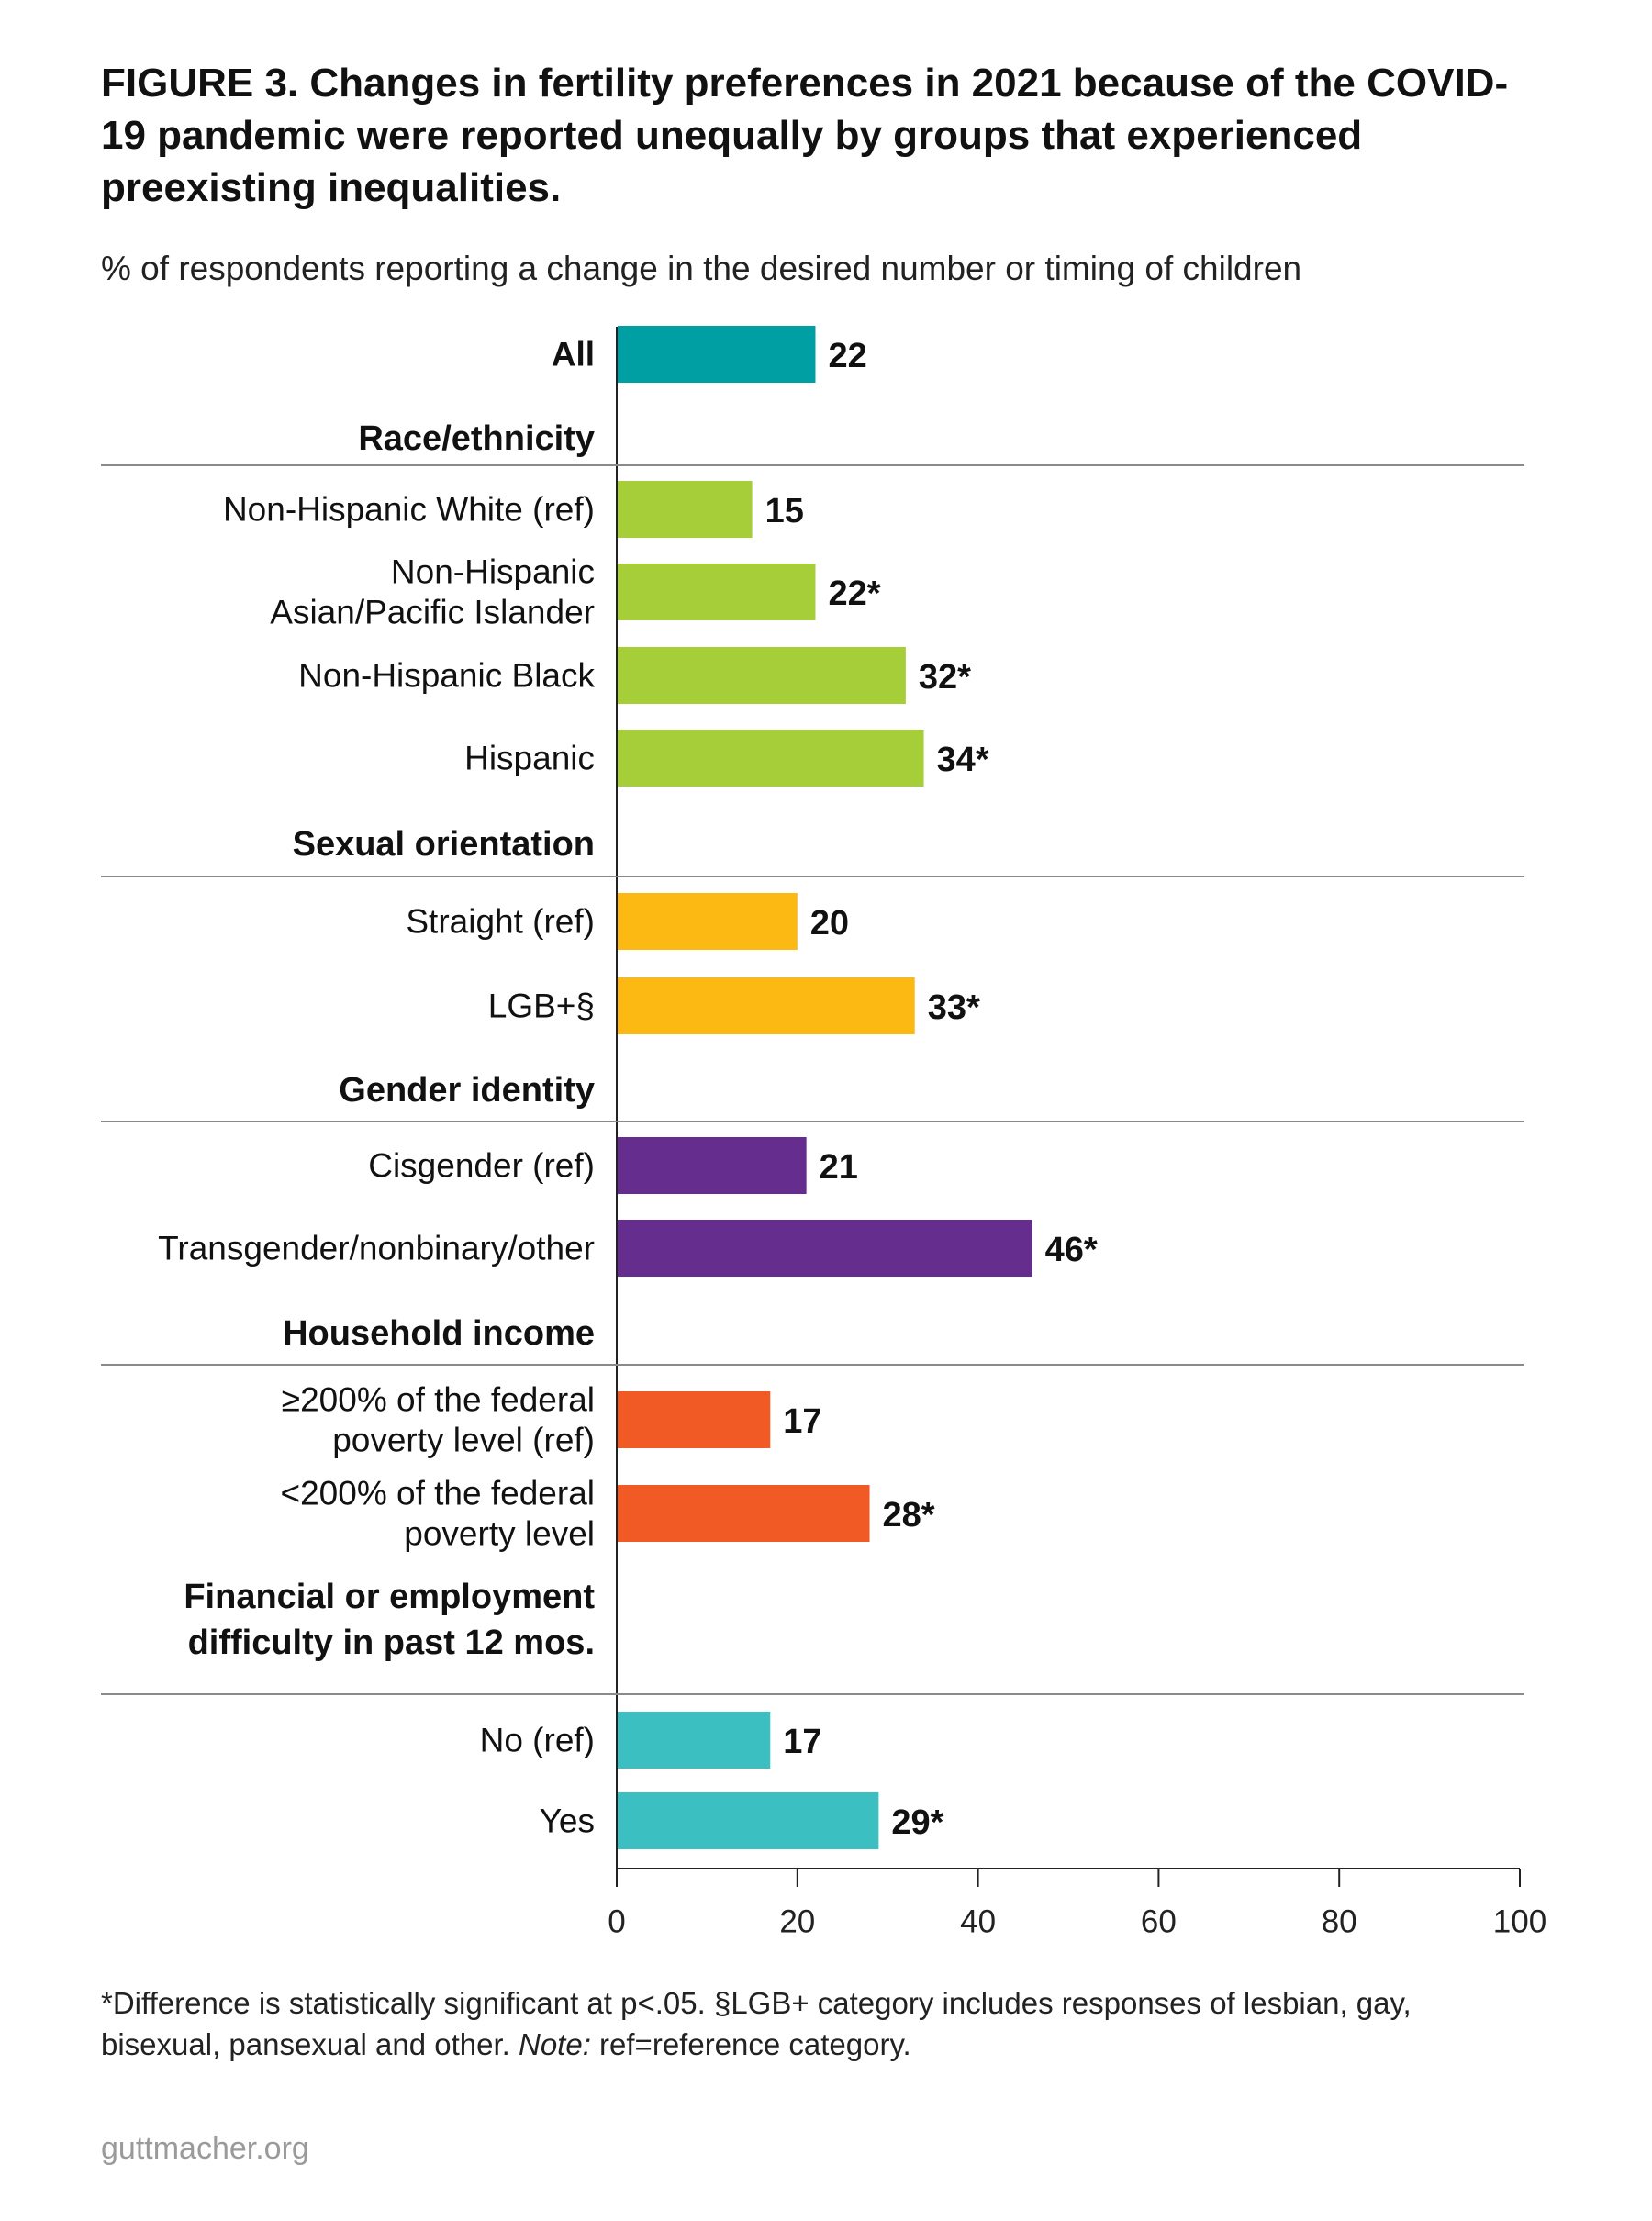  Describe the element at coordinates (555, 2044) in the screenshot. I see `footnote-note-label: Note:` at that location.